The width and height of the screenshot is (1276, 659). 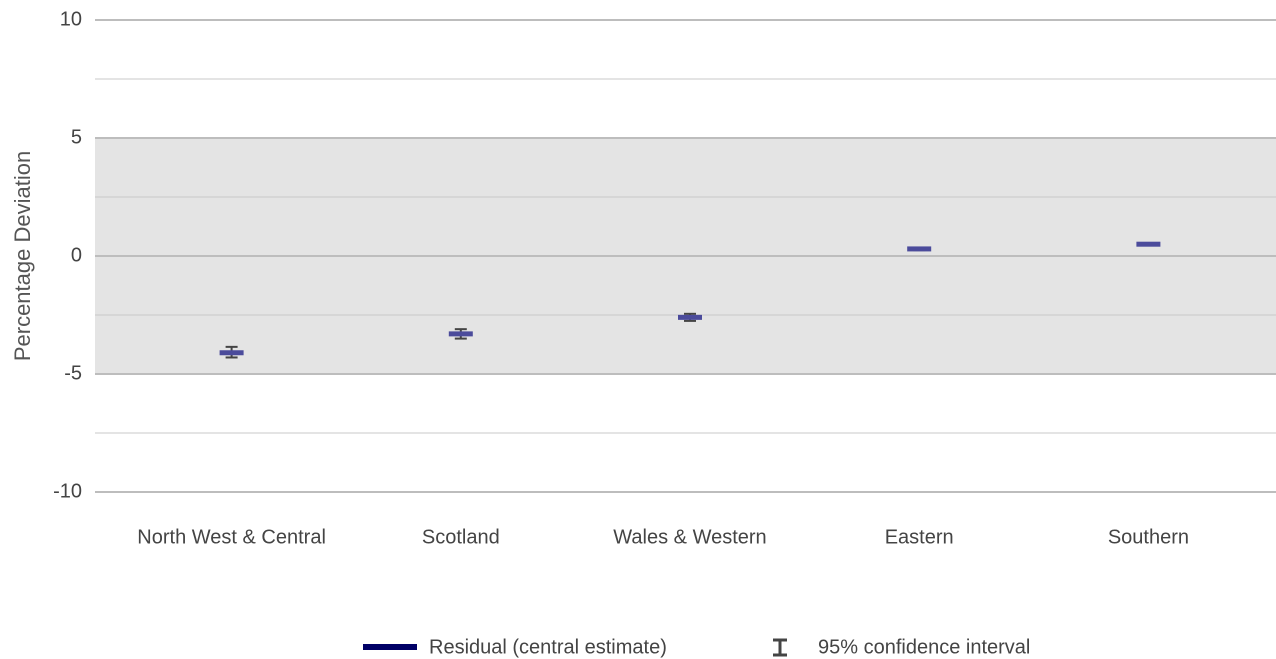 I want to click on y-axis-title: Percentage Deviation, so click(x=22, y=256).